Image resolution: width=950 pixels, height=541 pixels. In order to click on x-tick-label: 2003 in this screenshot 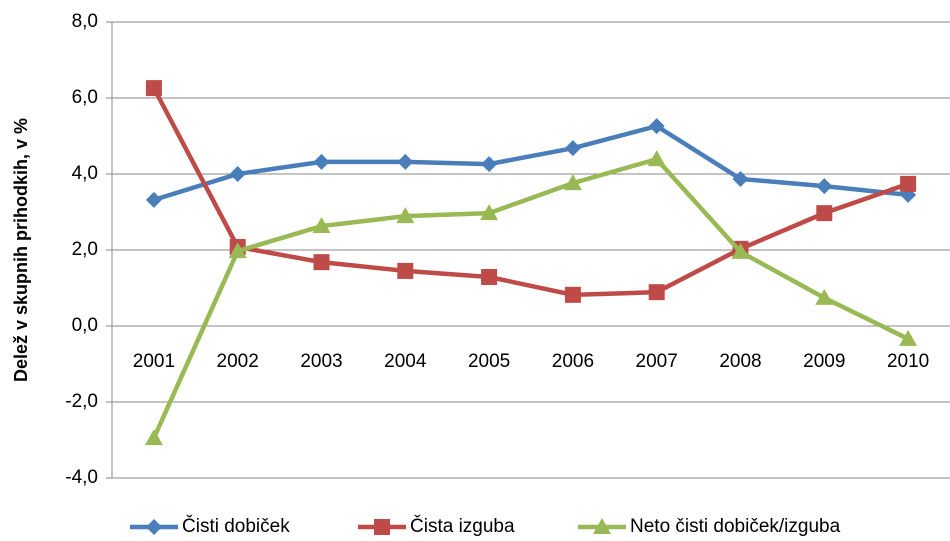, I will do `click(321, 361)`.